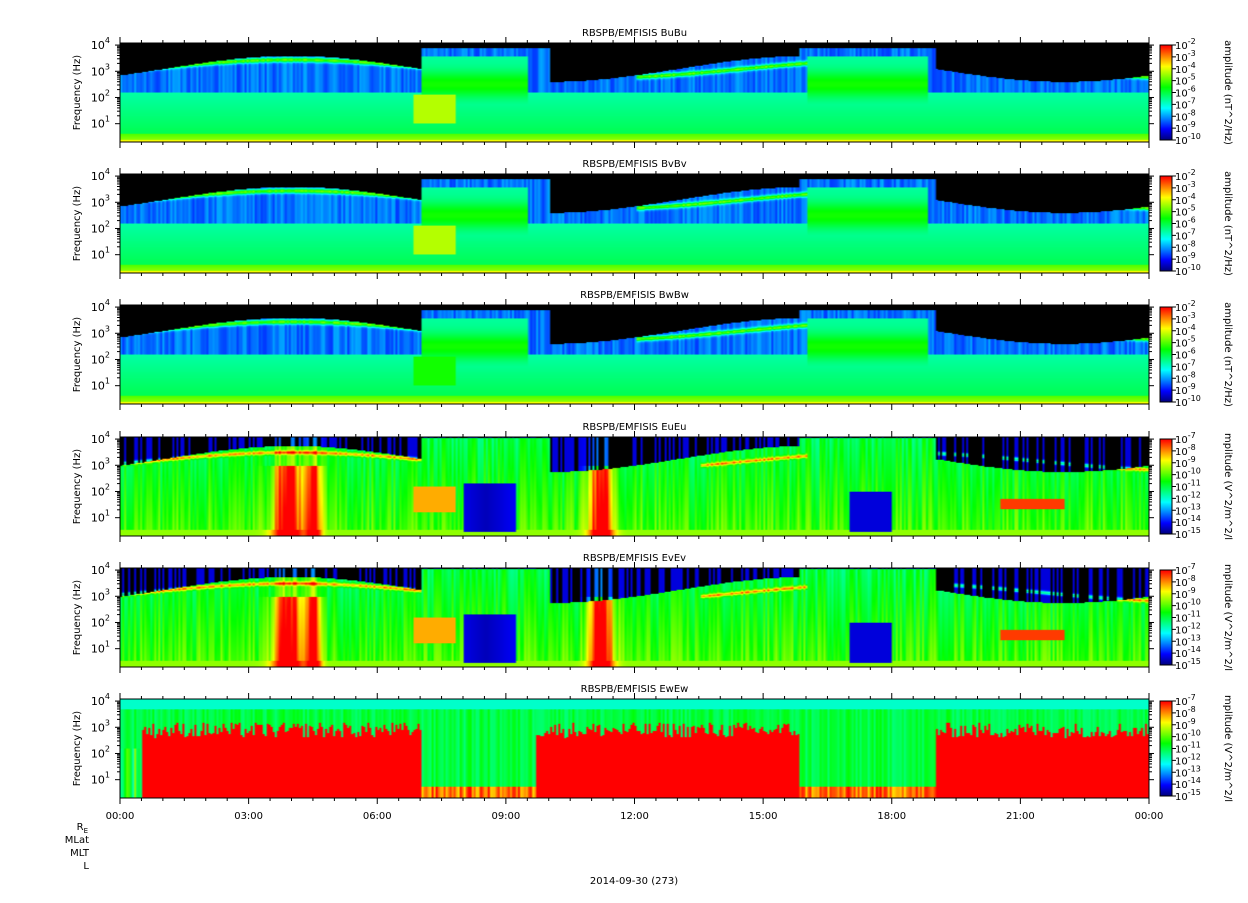  I want to click on ephemeris-label-re-subscript: E, so click(86, 831).